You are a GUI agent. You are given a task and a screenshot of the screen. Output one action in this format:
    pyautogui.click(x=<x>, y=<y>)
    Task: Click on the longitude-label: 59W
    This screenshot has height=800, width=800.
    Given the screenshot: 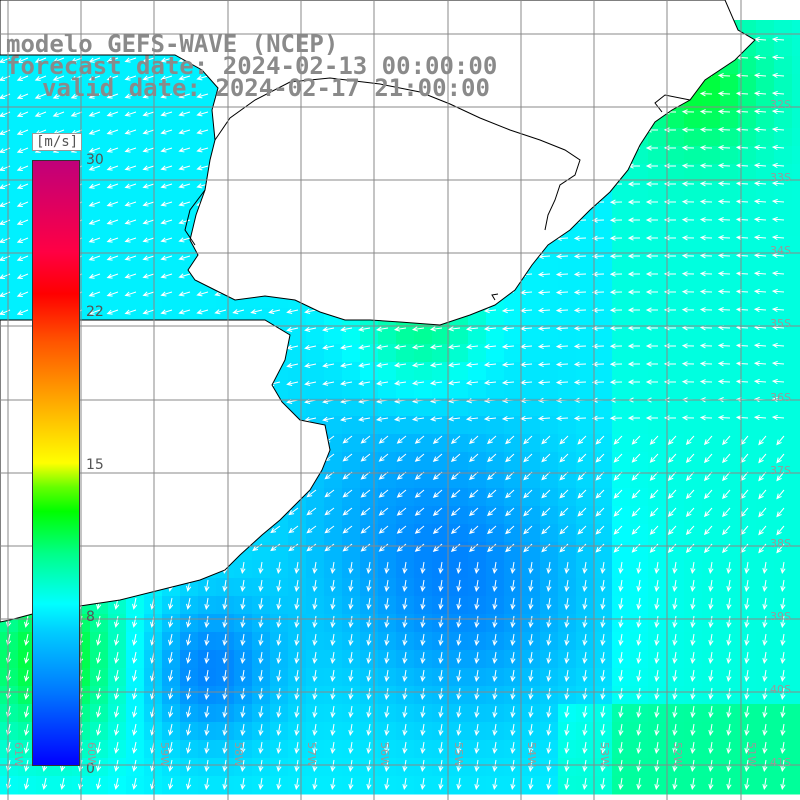 What is the action you would take?
    pyautogui.click(x=164, y=754)
    